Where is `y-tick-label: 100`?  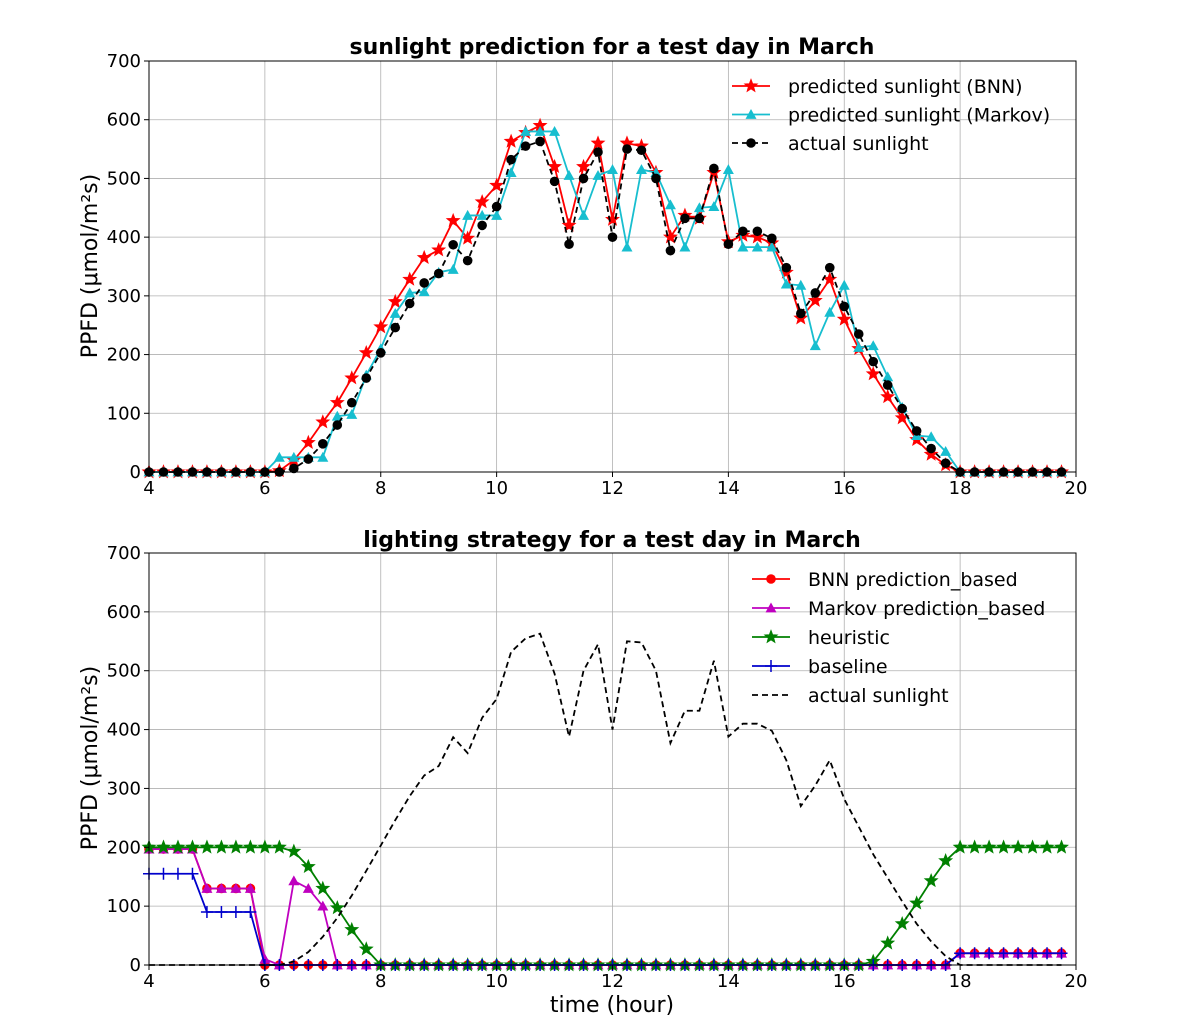
y-tick-label: 100 is located at coordinates (124, 413).